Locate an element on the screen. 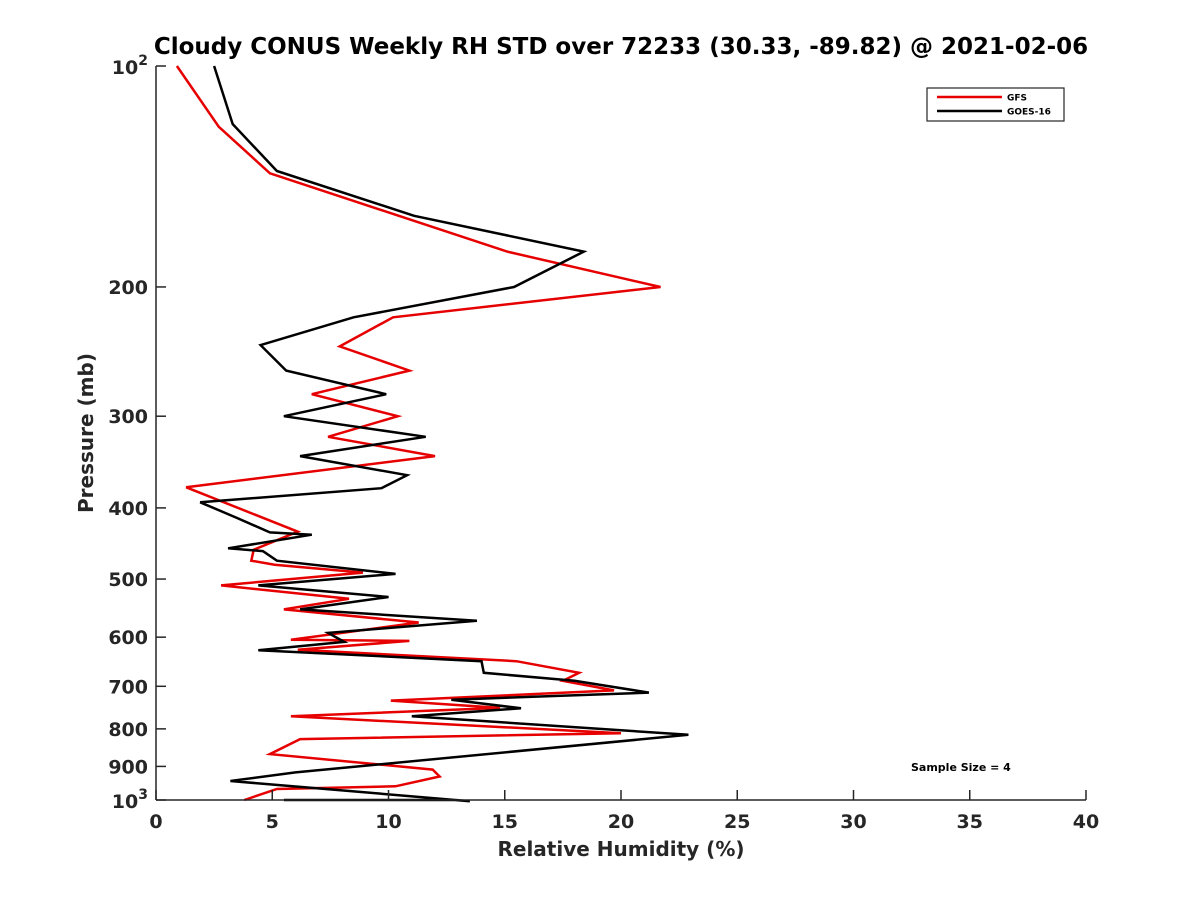 The image size is (1200, 900). legend-label-gfs: GFS is located at coordinates (1017, 99).